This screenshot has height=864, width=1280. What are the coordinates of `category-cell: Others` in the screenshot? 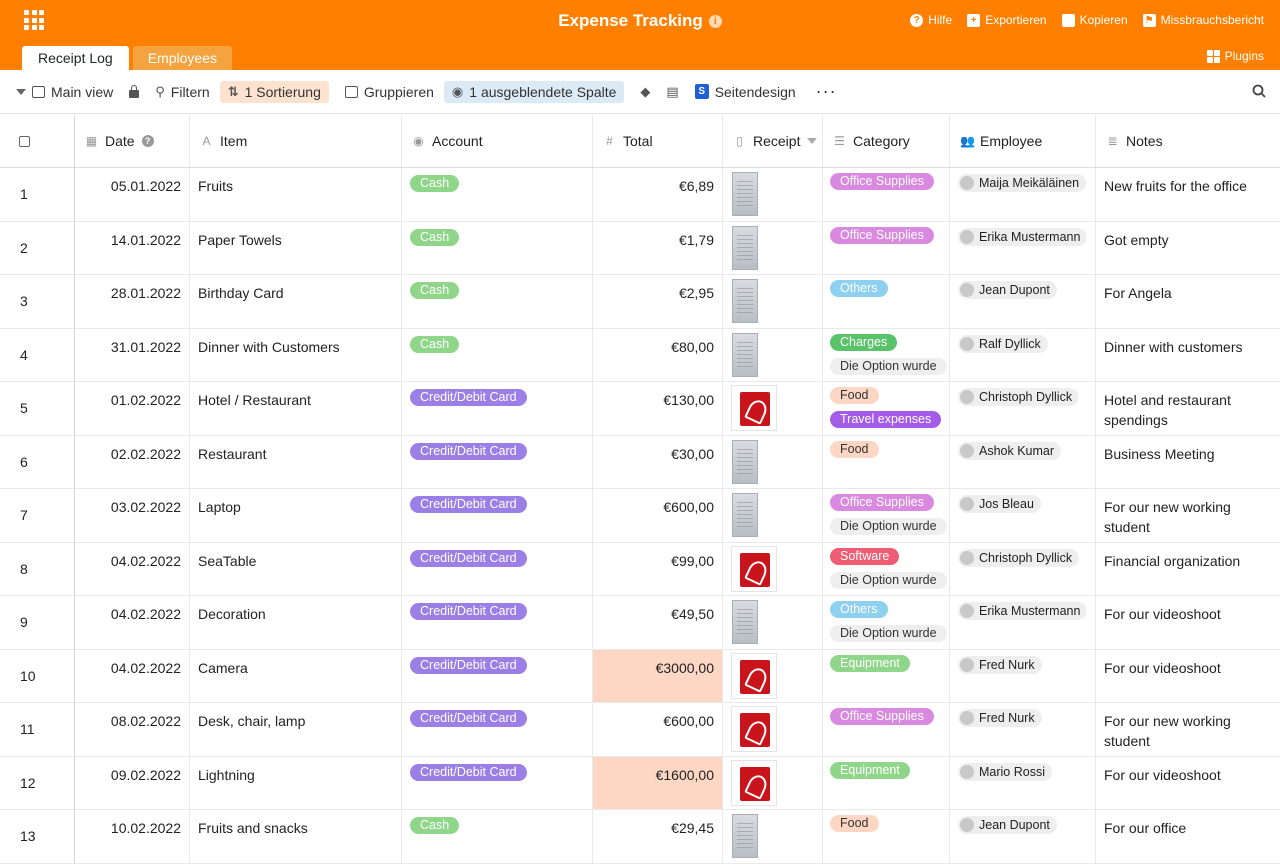 It's located at (886, 301).